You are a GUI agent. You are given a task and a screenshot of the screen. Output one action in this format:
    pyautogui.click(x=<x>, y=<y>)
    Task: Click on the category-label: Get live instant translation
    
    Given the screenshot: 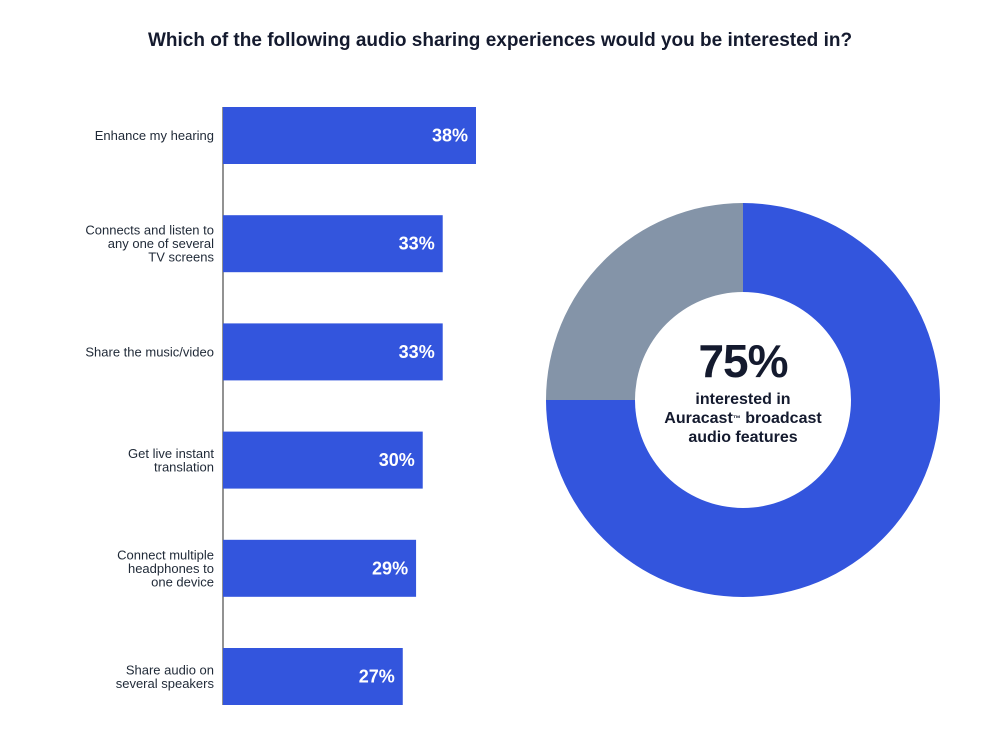 What is the action you would take?
    pyautogui.click(x=171, y=460)
    